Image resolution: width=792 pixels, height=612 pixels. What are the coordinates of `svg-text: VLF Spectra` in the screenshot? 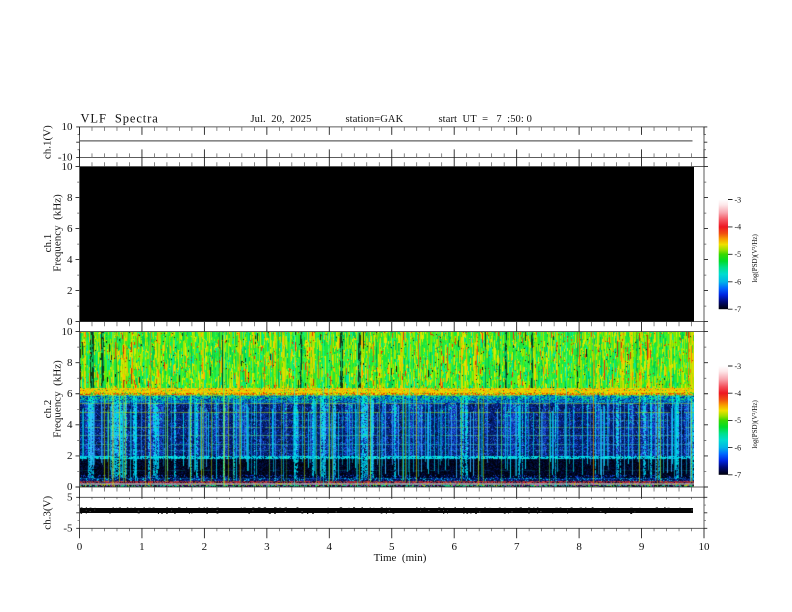 It's located at (120, 119).